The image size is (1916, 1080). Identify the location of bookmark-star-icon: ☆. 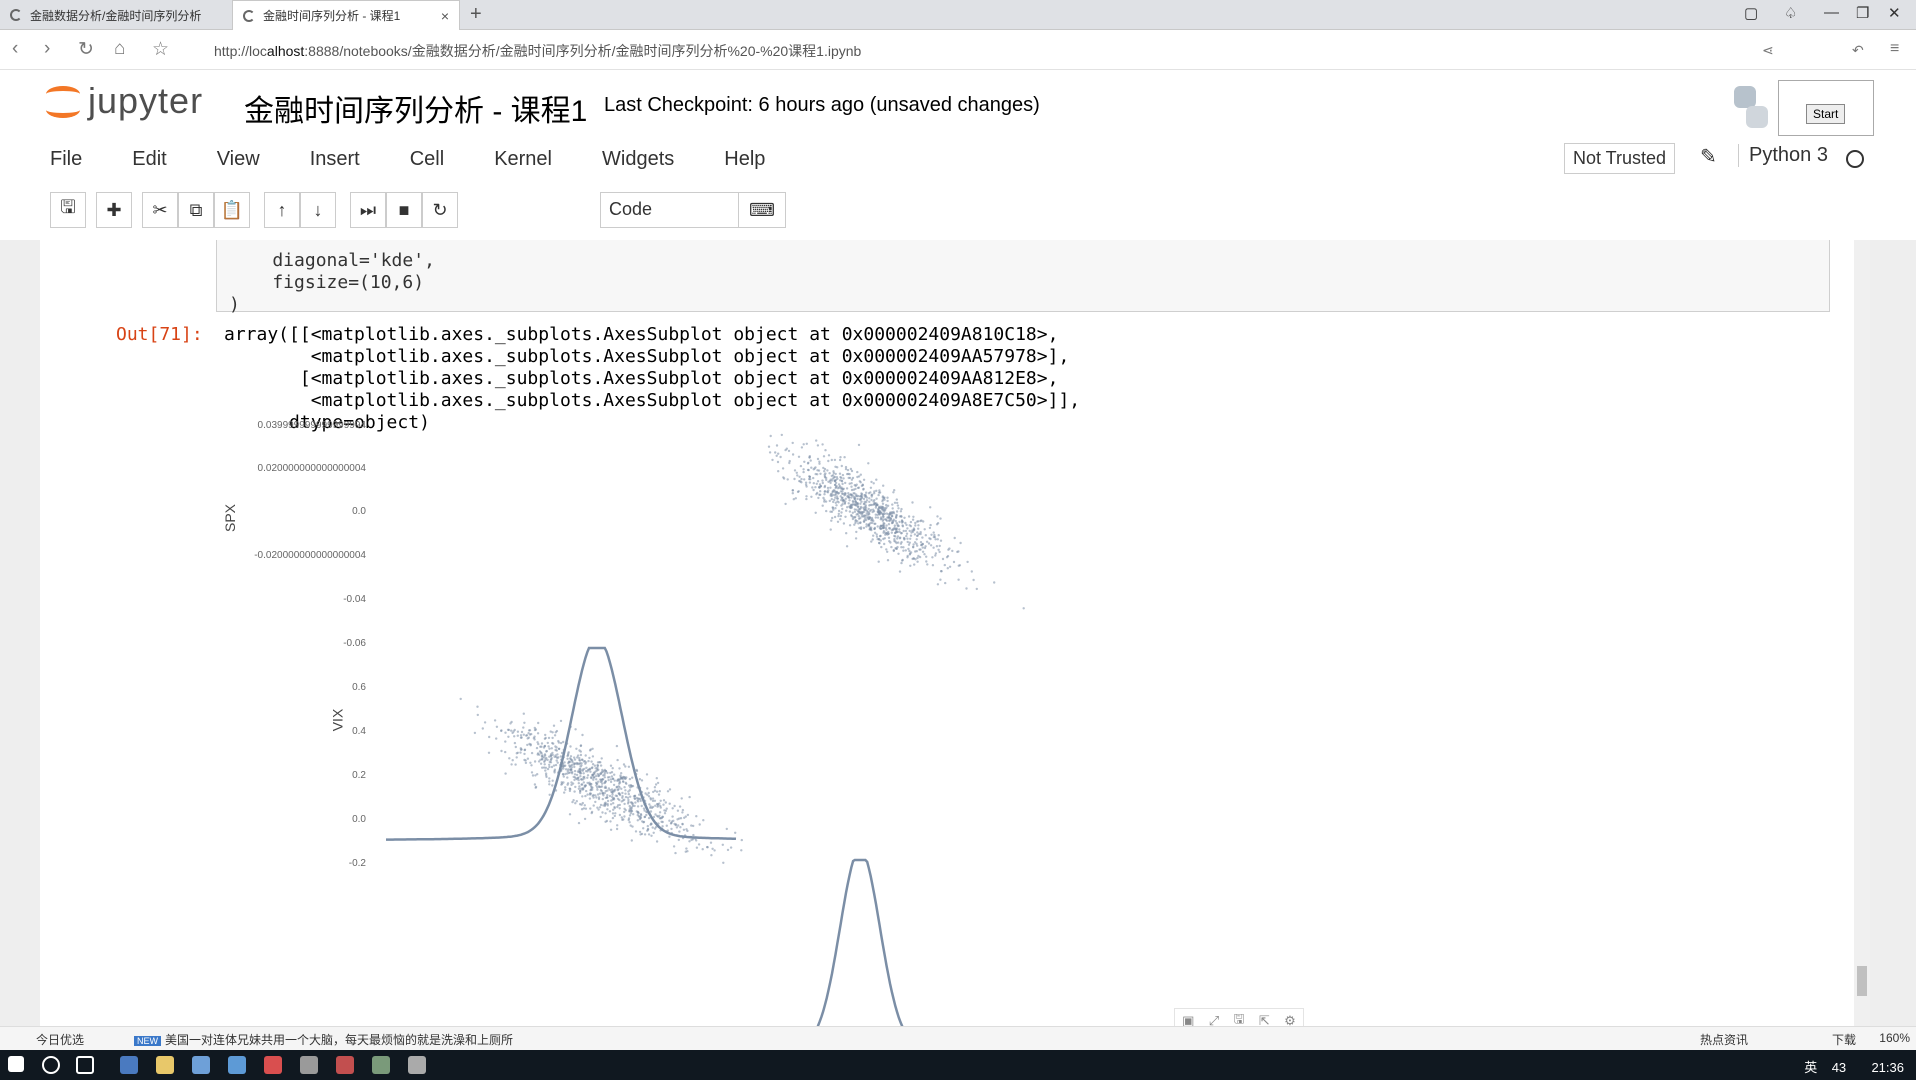
(161, 49).